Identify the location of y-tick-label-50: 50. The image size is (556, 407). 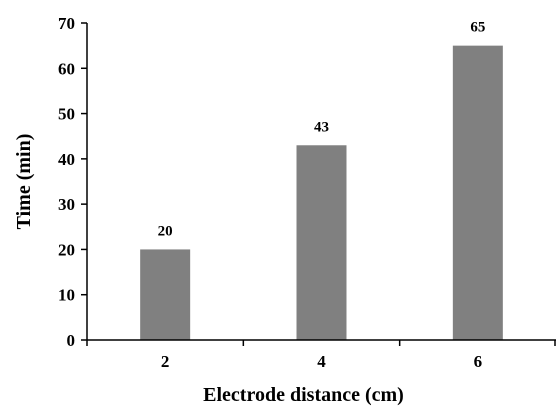
(66, 114).